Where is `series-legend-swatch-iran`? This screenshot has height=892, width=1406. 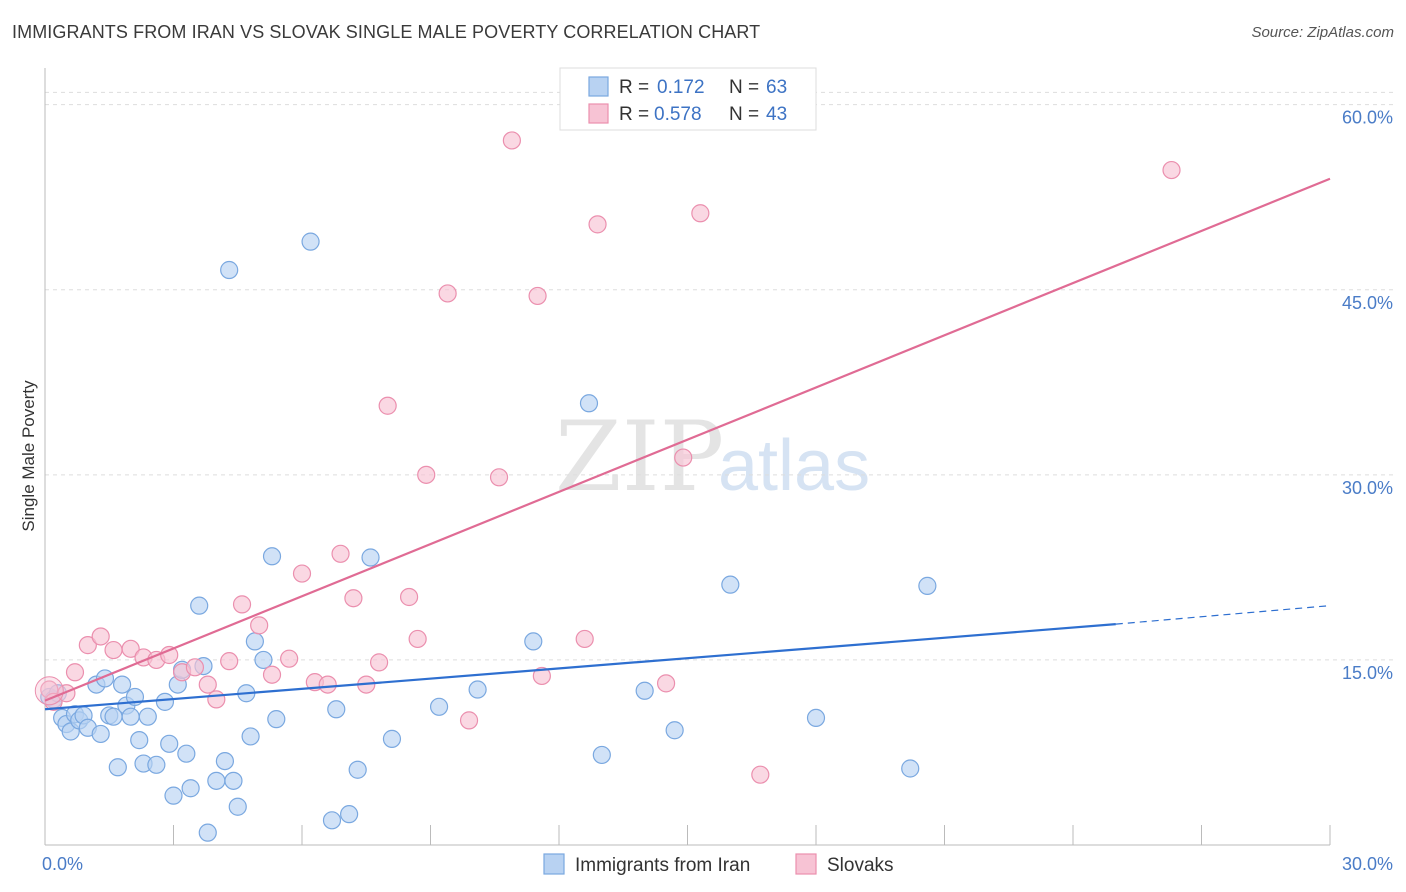 series-legend-swatch-iran is located at coordinates (554, 864).